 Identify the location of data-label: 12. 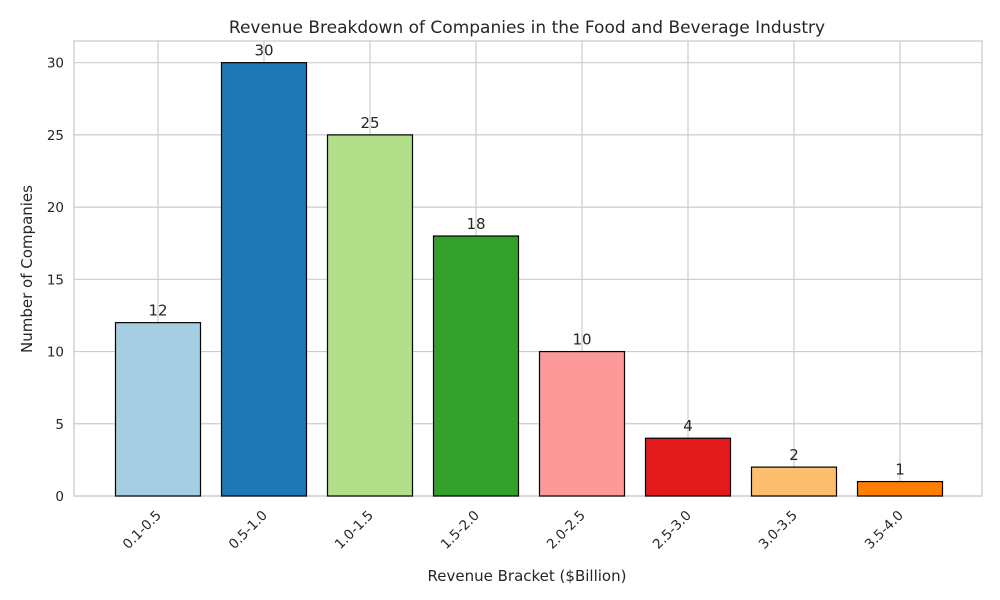
(157, 311).